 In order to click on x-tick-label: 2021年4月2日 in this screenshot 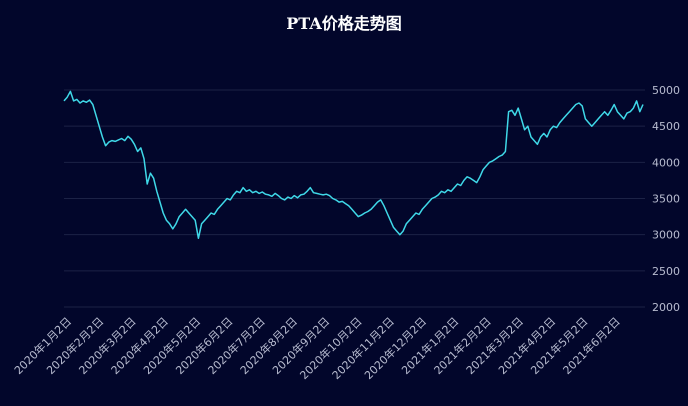, I will do `click(526, 345)`.